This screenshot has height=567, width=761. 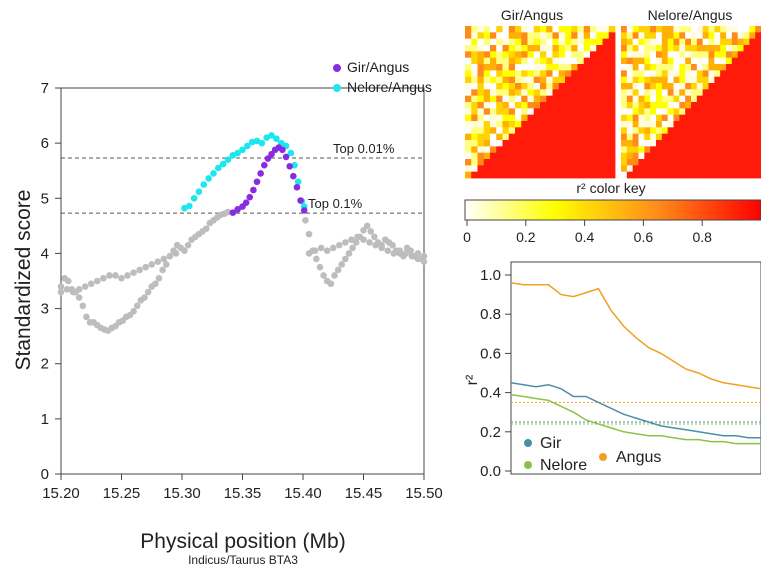 What do you see at coordinates (335, 203) in the screenshot?
I see `threshold-label: Top 0.1%` at bounding box center [335, 203].